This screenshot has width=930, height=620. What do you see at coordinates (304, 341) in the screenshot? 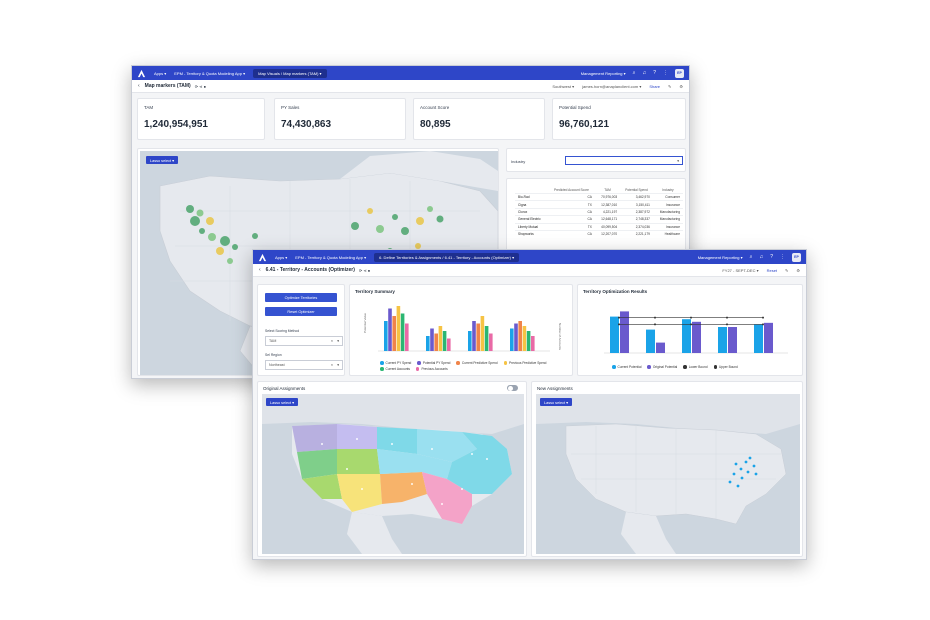
I see `scoring-method-select: TAM × ▾` at bounding box center [304, 341].